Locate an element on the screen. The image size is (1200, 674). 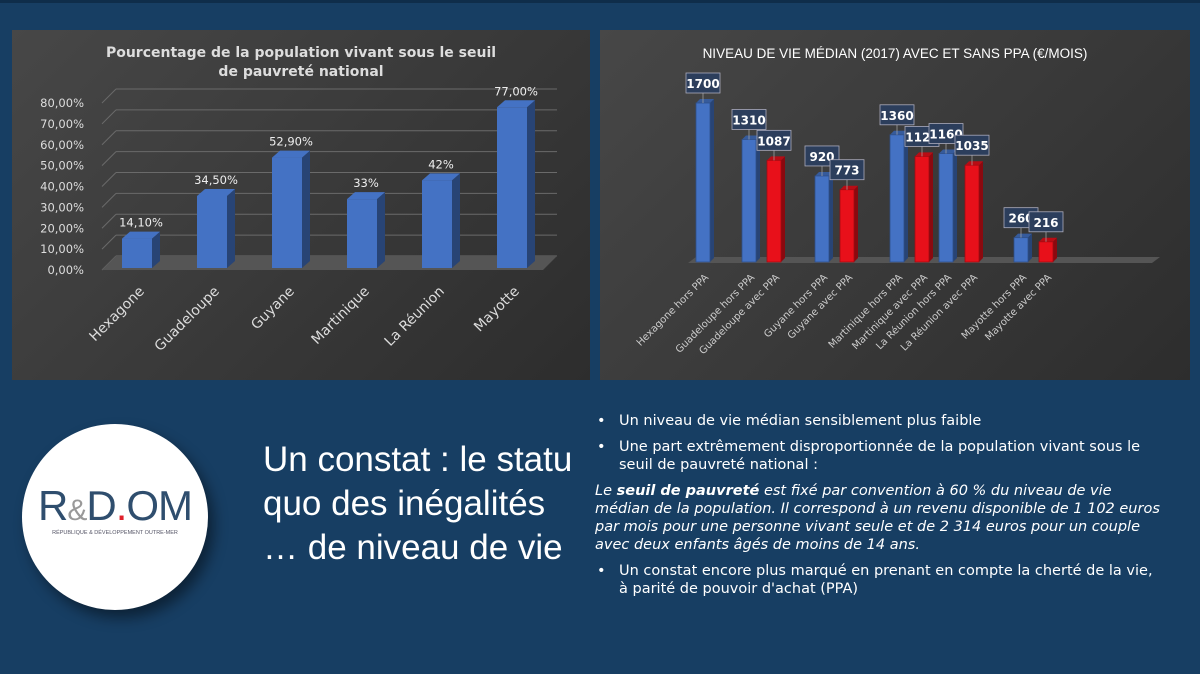
data-label: 216 is located at coordinates (1045, 223).